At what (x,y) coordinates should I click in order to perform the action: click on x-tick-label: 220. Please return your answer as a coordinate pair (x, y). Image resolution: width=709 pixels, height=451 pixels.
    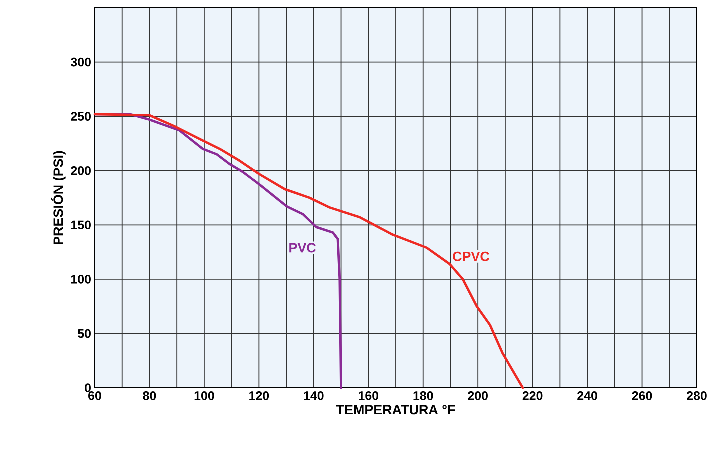
    Looking at the image, I should click on (532, 396).